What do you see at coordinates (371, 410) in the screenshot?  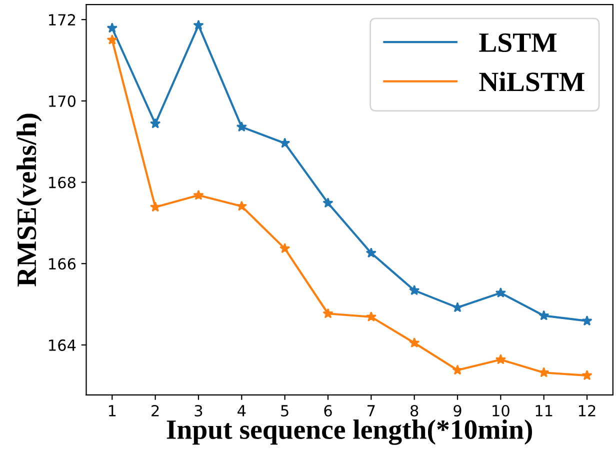 I see `x-tick-label: 7` at bounding box center [371, 410].